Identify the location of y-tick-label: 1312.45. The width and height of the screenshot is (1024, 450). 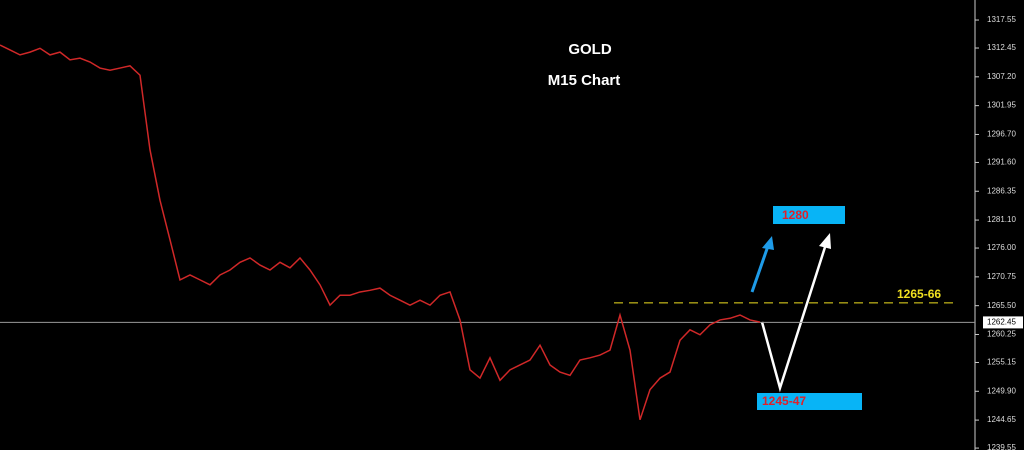
(1001, 47).